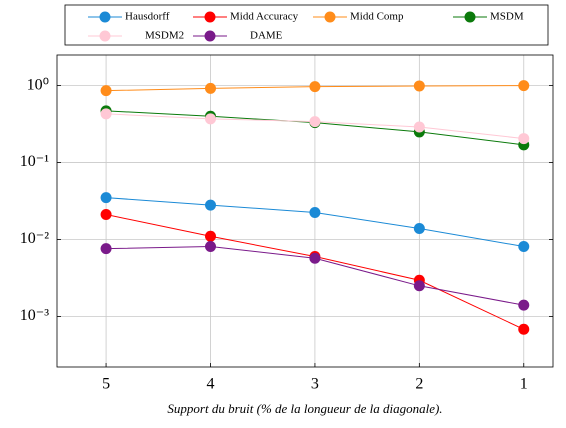  I want to click on legend-label: Midd Comp, so click(377, 17).